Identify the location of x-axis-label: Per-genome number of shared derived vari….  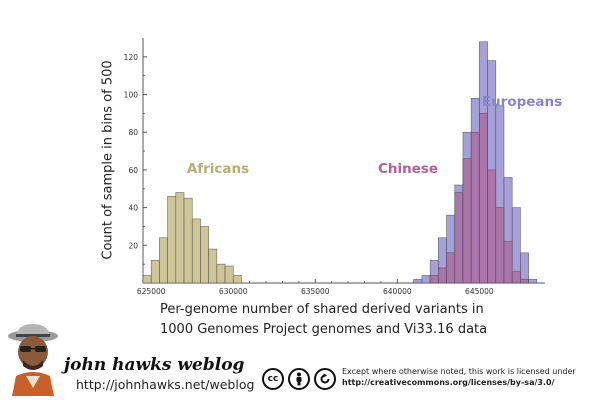
(324, 320).